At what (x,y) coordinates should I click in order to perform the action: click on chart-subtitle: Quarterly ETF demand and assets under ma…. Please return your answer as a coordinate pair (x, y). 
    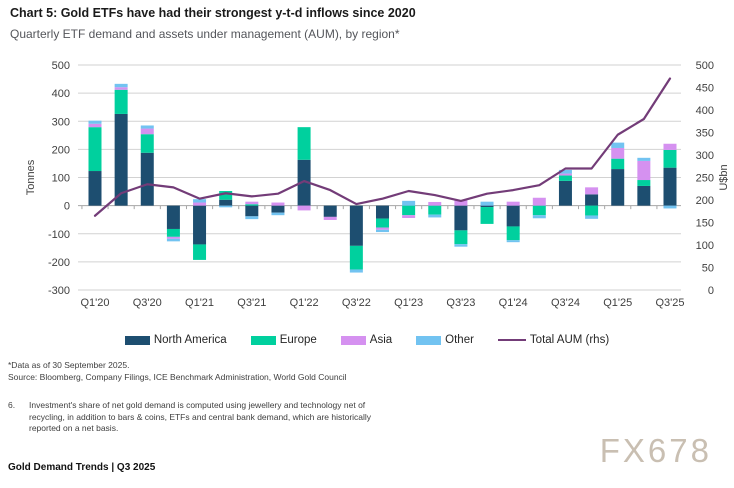
    Looking at the image, I should click on (205, 34).